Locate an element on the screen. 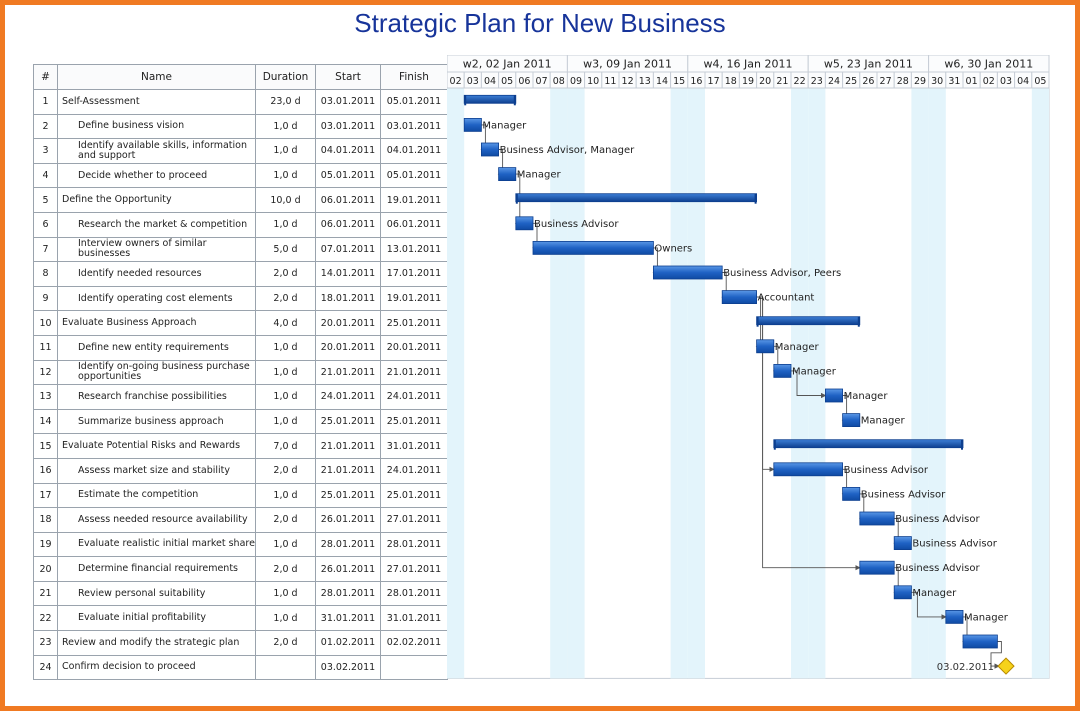  day-label: 19 is located at coordinates (748, 81).